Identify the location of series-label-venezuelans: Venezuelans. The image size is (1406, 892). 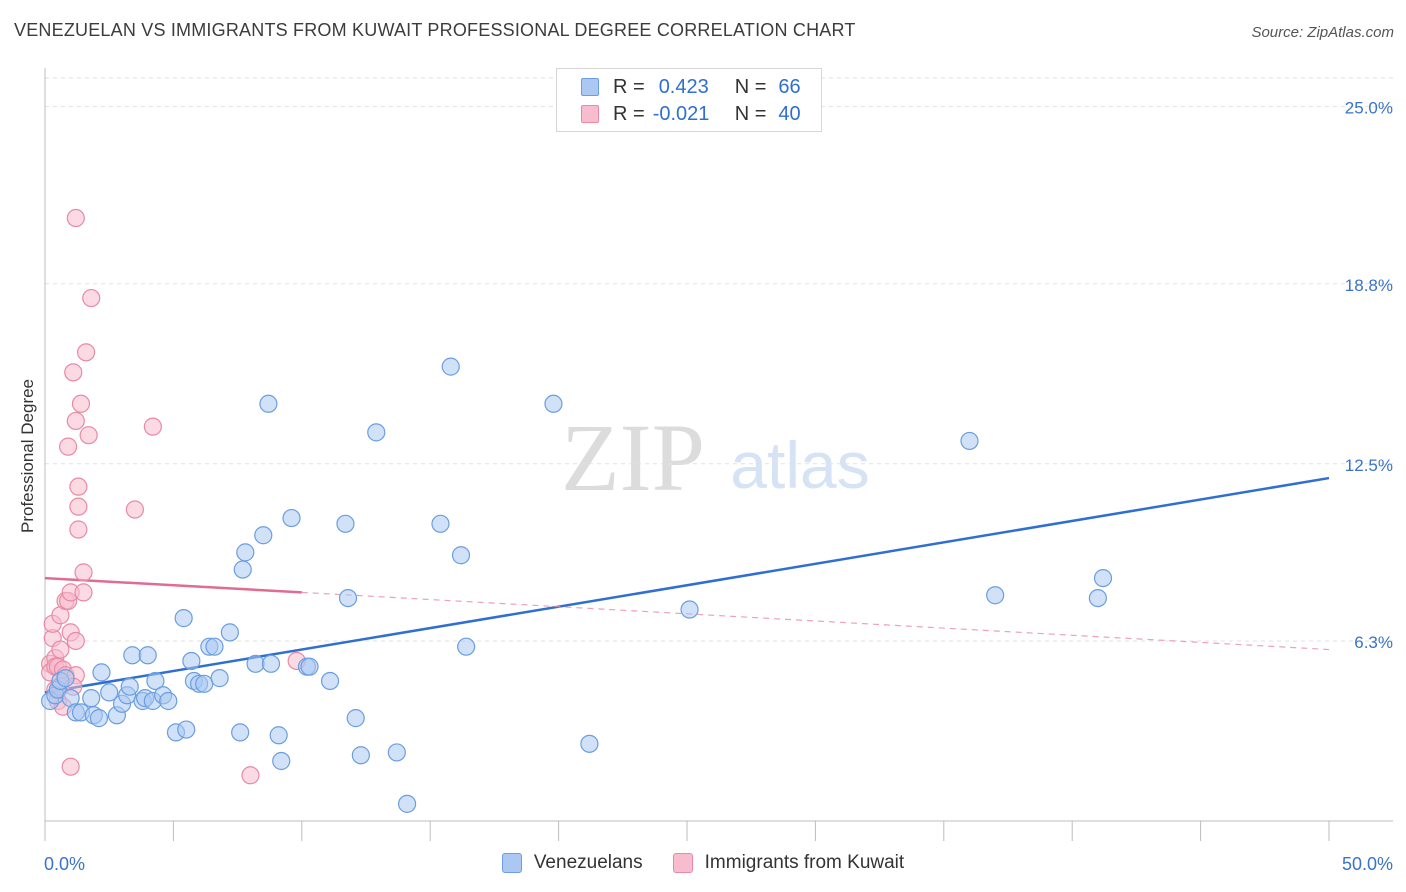
(588, 862).